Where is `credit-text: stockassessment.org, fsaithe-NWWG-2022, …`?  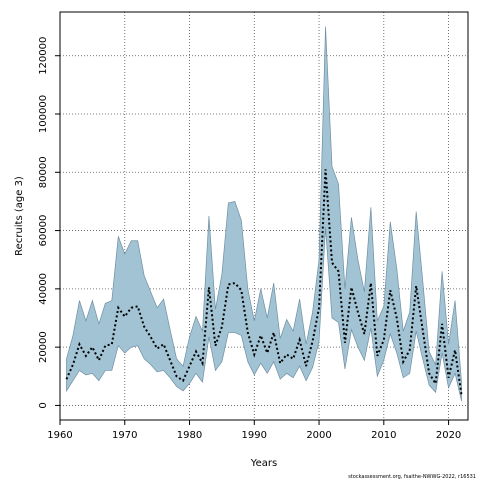
credit-text: stockassessment.org, fsaithe-NWWG-2022, … is located at coordinates (412, 477).